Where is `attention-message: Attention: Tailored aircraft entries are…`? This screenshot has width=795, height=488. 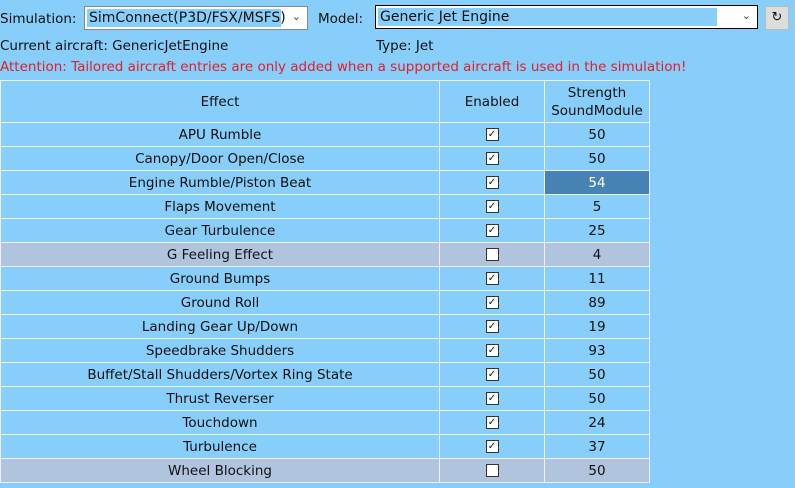
attention-message: Attention: Tailored aircraft entries are… is located at coordinates (343, 67).